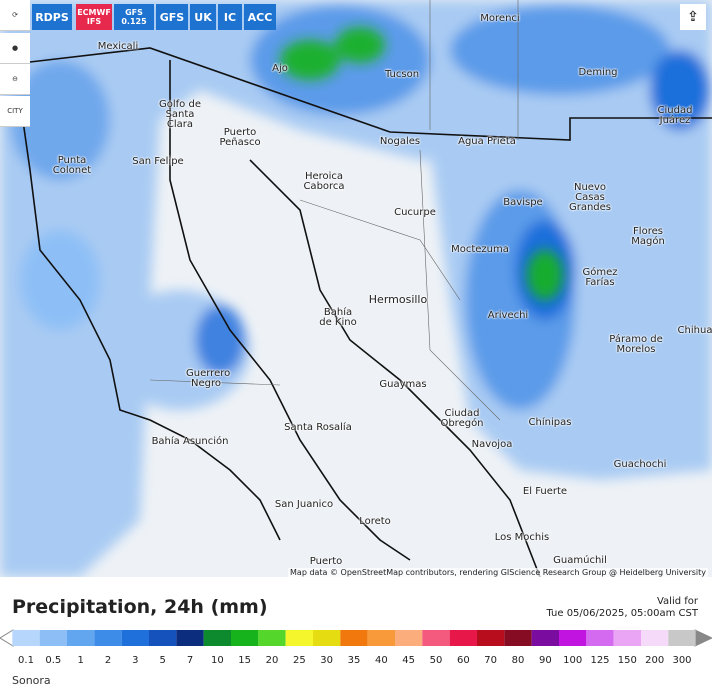 This screenshot has width=712, height=687. Describe the element at coordinates (492, 444) in the screenshot. I see `place-label: Navojoa` at that location.